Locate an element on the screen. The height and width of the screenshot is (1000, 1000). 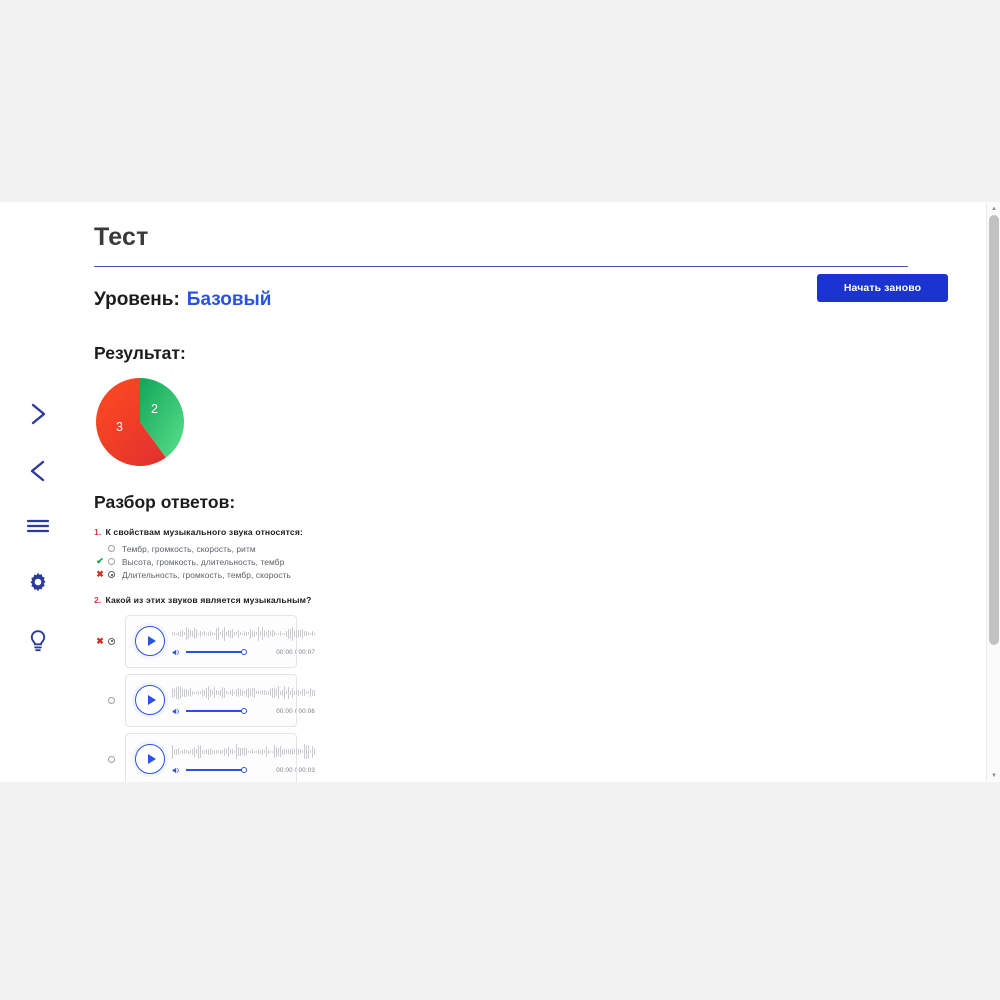
audio-option-row: ✖ 00:00 / 00:0 is located at coordinates (530, 641).